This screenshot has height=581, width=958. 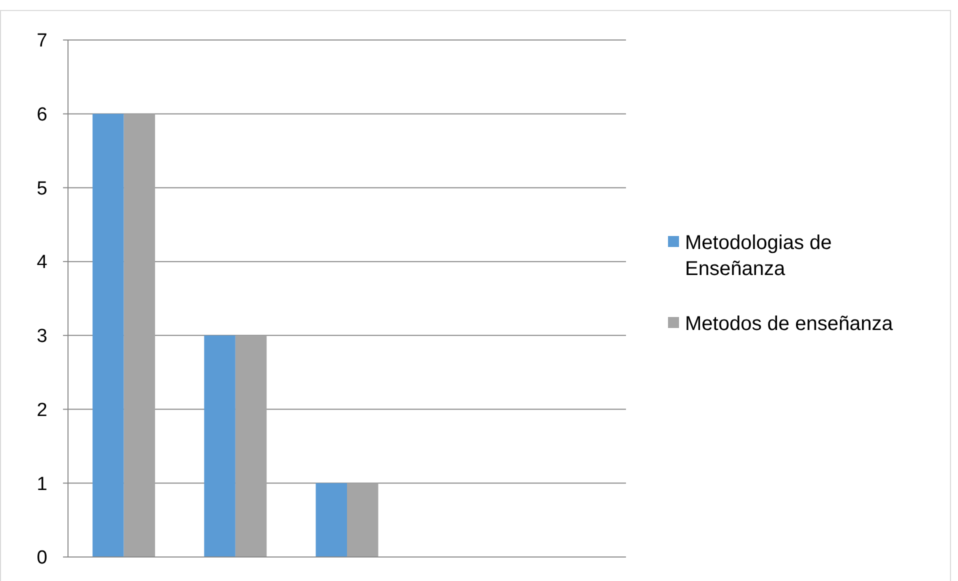 I want to click on y-tick-label: 3, so click(x=42, y=337).